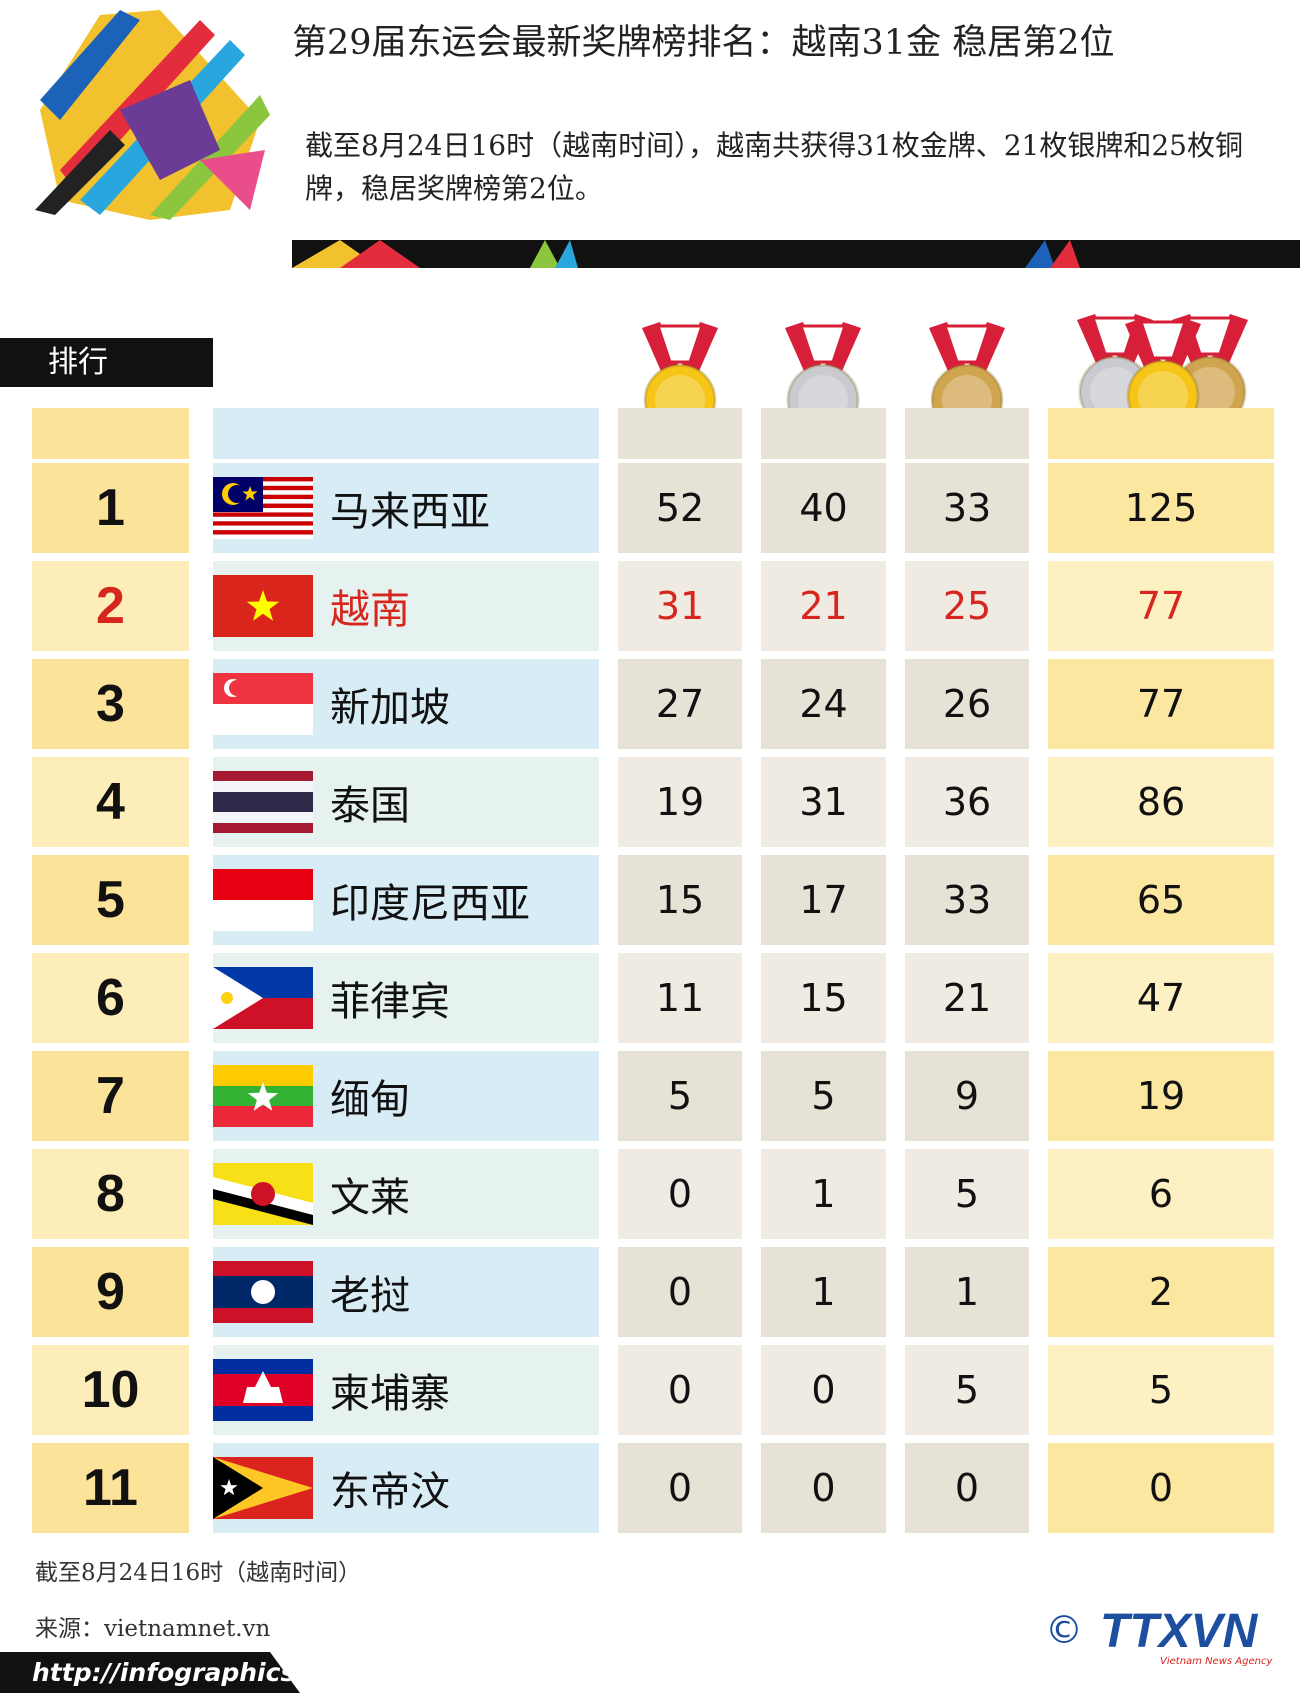 This screenshot has height=1693, width=1300. I want to click on gold: 5, so click(680, 1096).